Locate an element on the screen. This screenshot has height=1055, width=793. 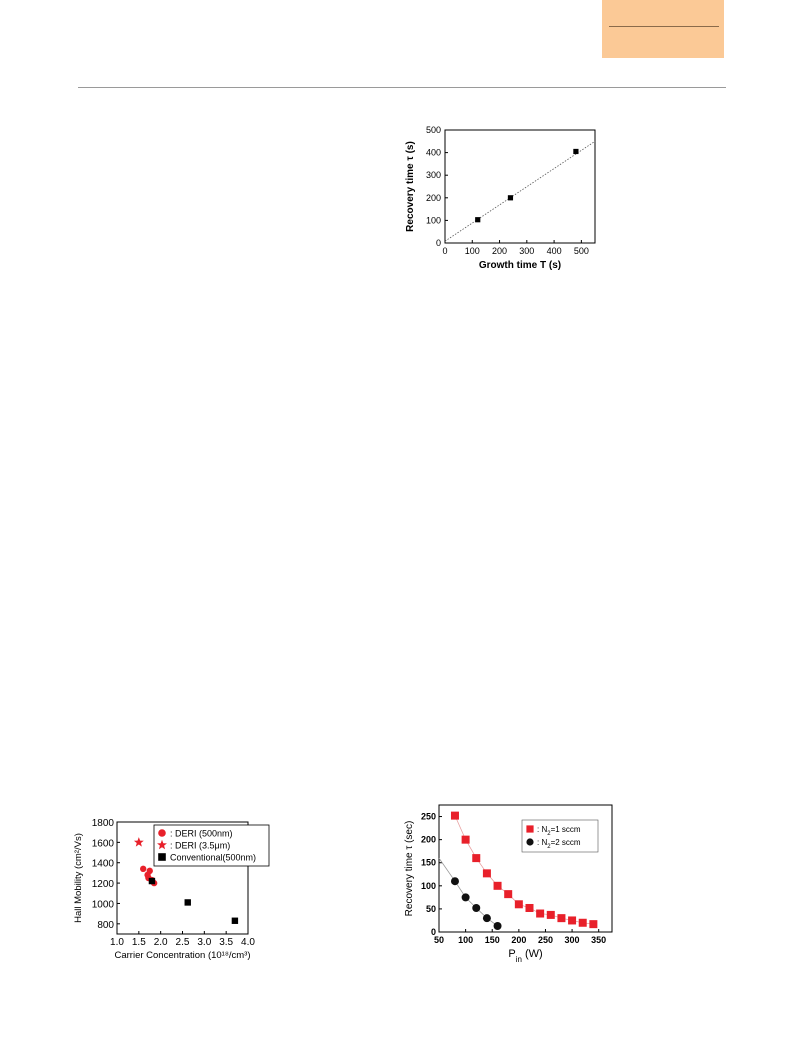
y-tick-label: 500 is located at coordinates (433, 130).